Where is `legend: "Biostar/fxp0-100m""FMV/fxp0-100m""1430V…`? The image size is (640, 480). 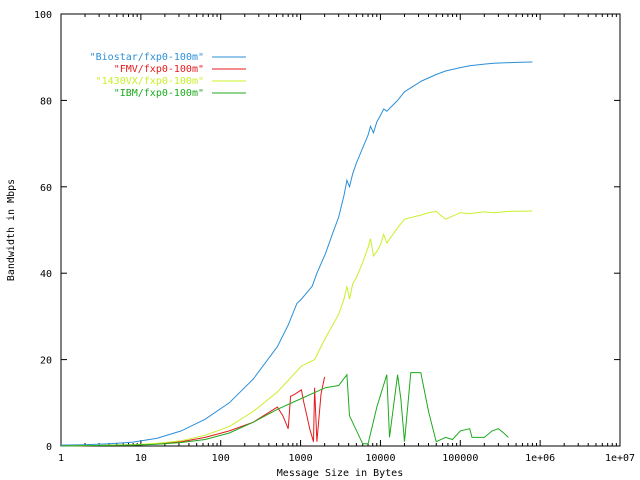
legend: "Biostar/fxp0-100m""FMV/fxp0-100m""1430V… is located at coordinates (168, 75).